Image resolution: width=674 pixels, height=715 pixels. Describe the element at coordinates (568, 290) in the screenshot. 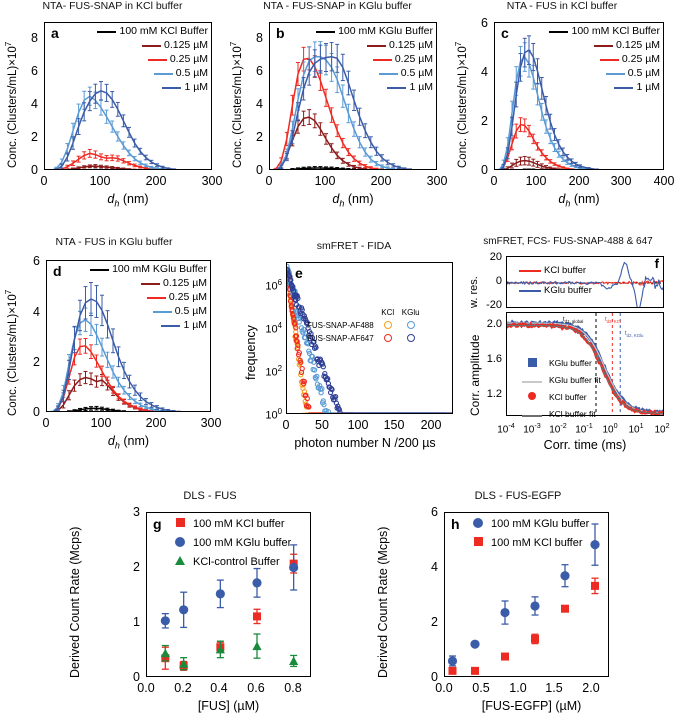

I see `legend-label: KGlu buffer` at that location.